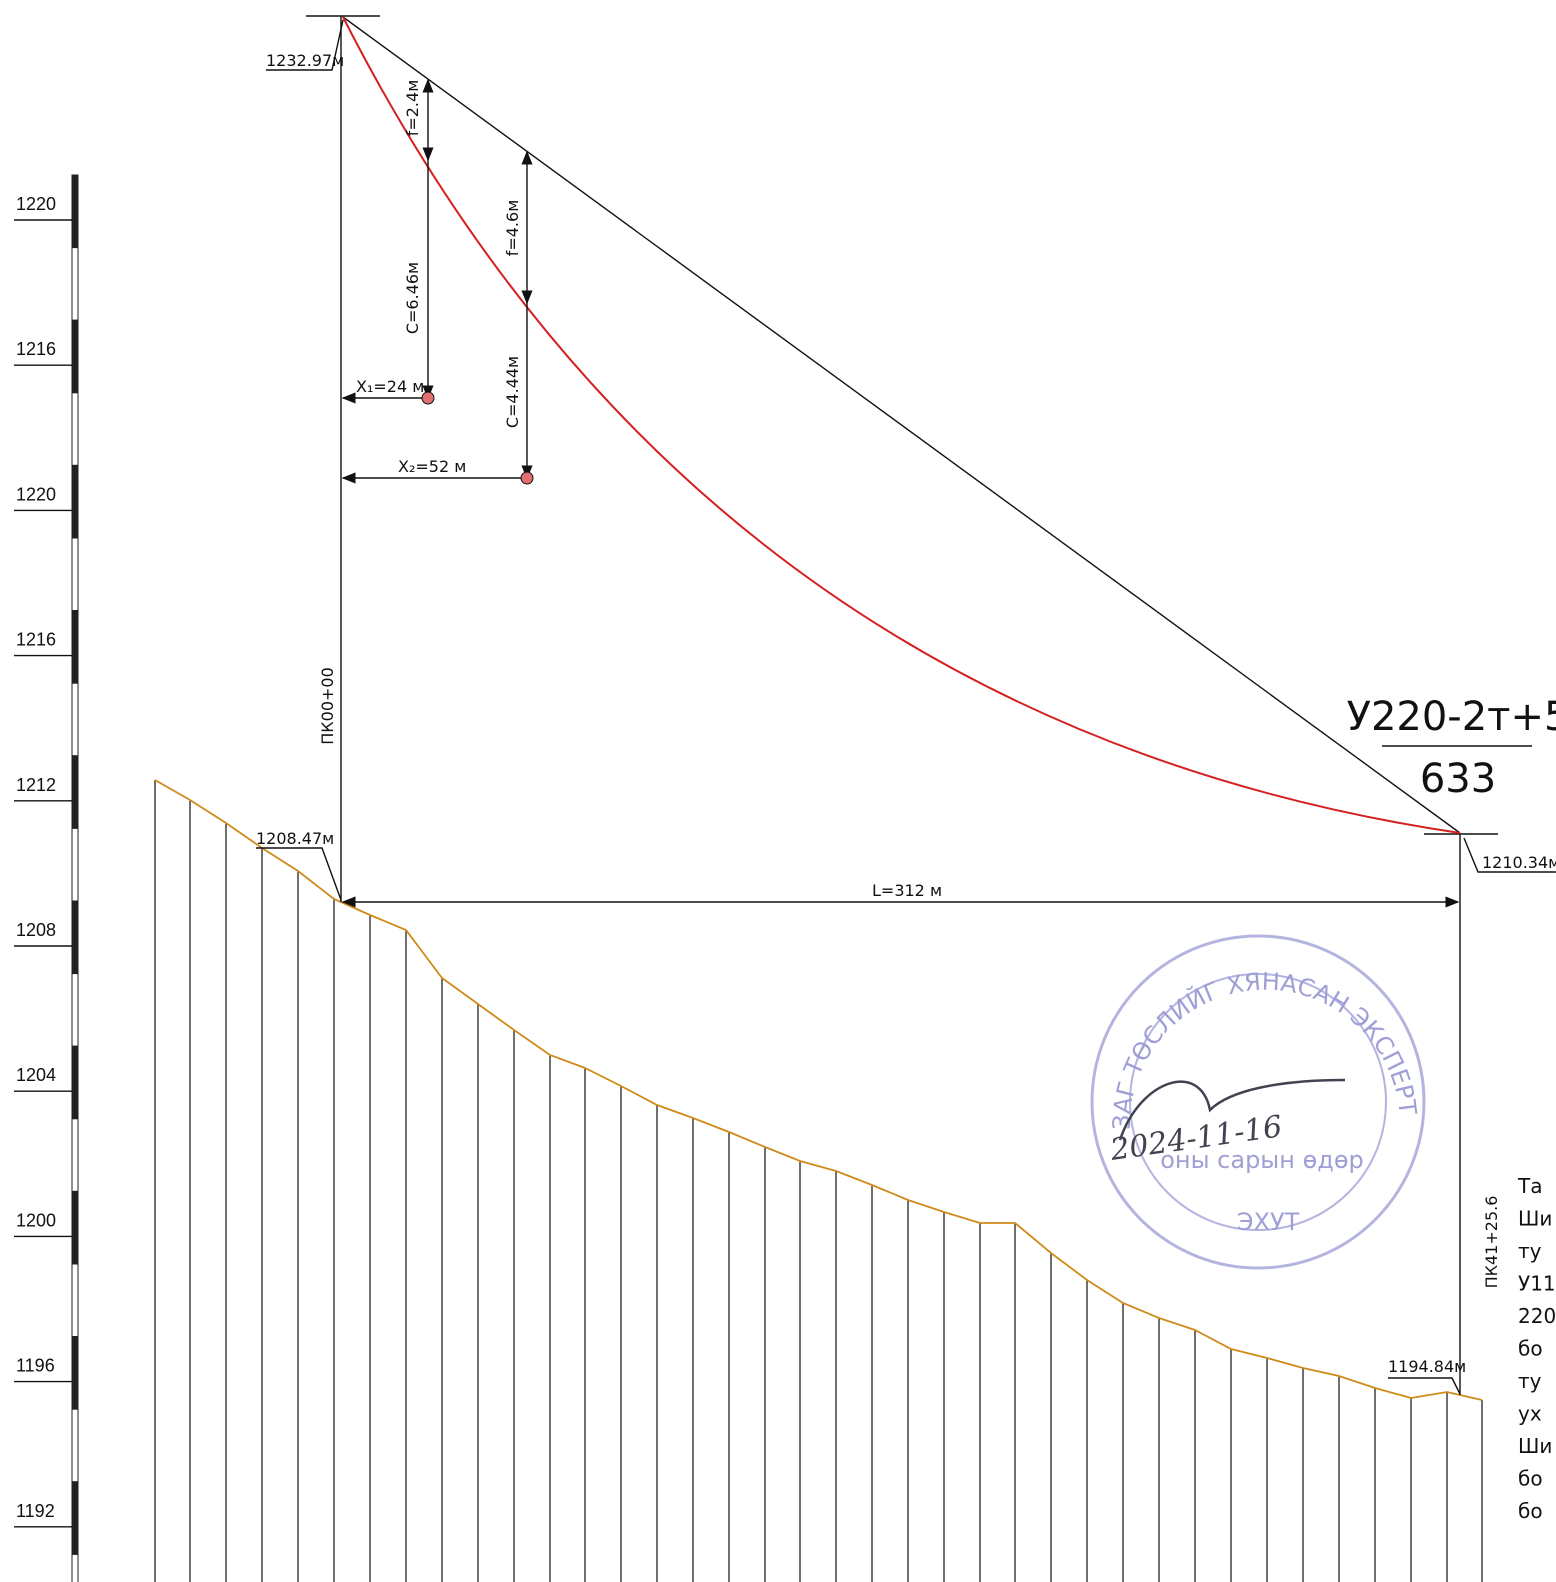 This screenshot has height=1582, width=1556. I want to click on sag-label: f=4.6м, so click(512, 228).